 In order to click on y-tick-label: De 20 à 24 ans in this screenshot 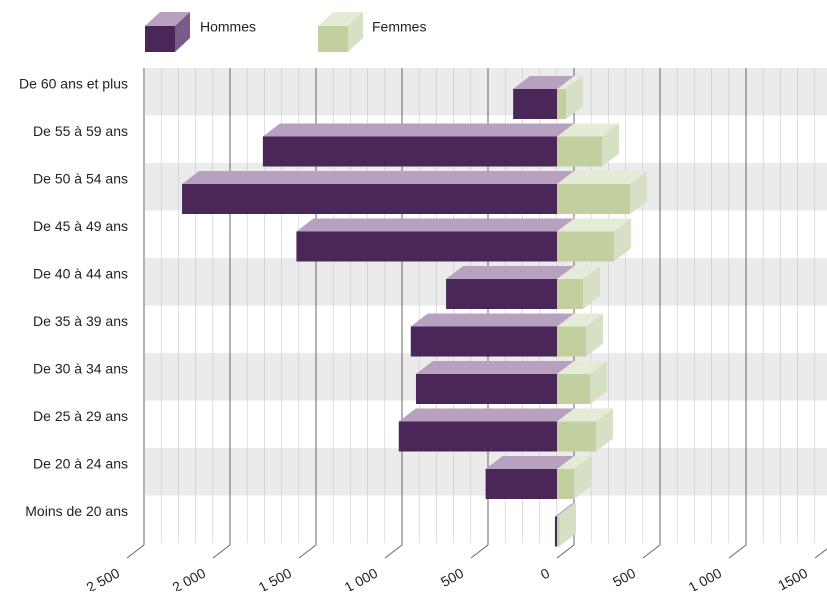, I will do `click(80, 464)`.